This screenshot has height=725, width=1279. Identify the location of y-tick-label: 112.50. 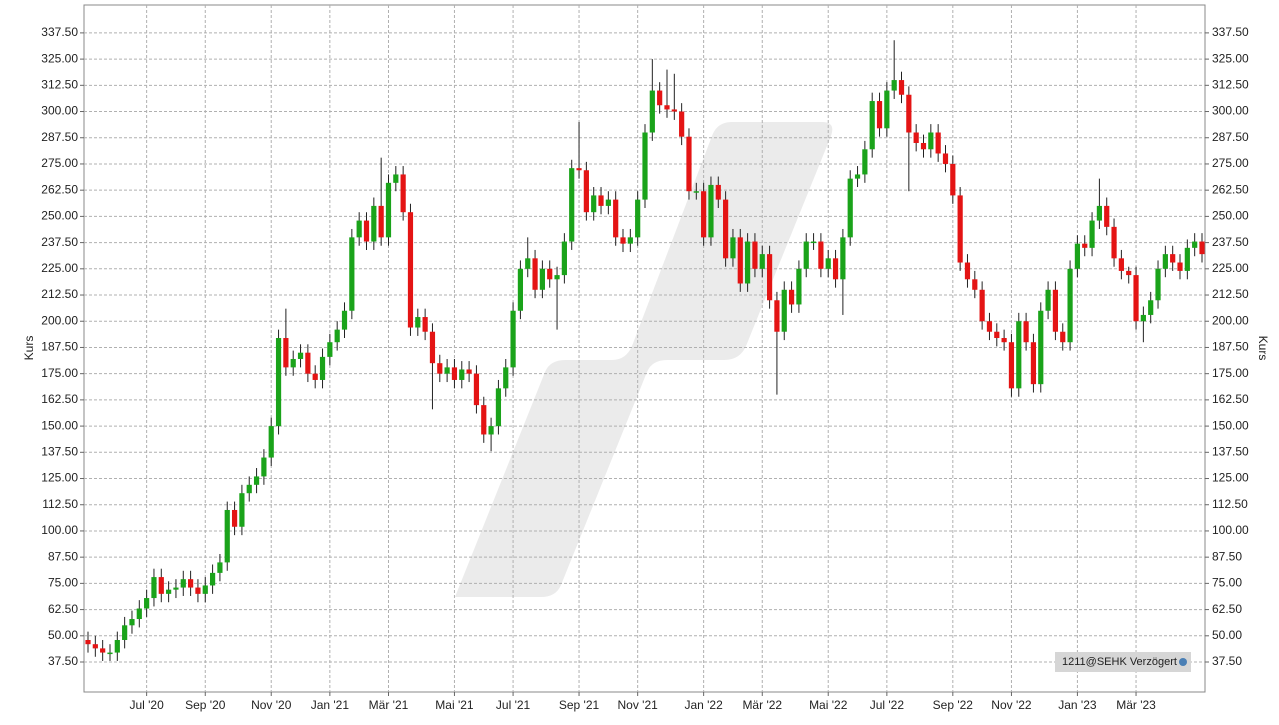
(60, 504).